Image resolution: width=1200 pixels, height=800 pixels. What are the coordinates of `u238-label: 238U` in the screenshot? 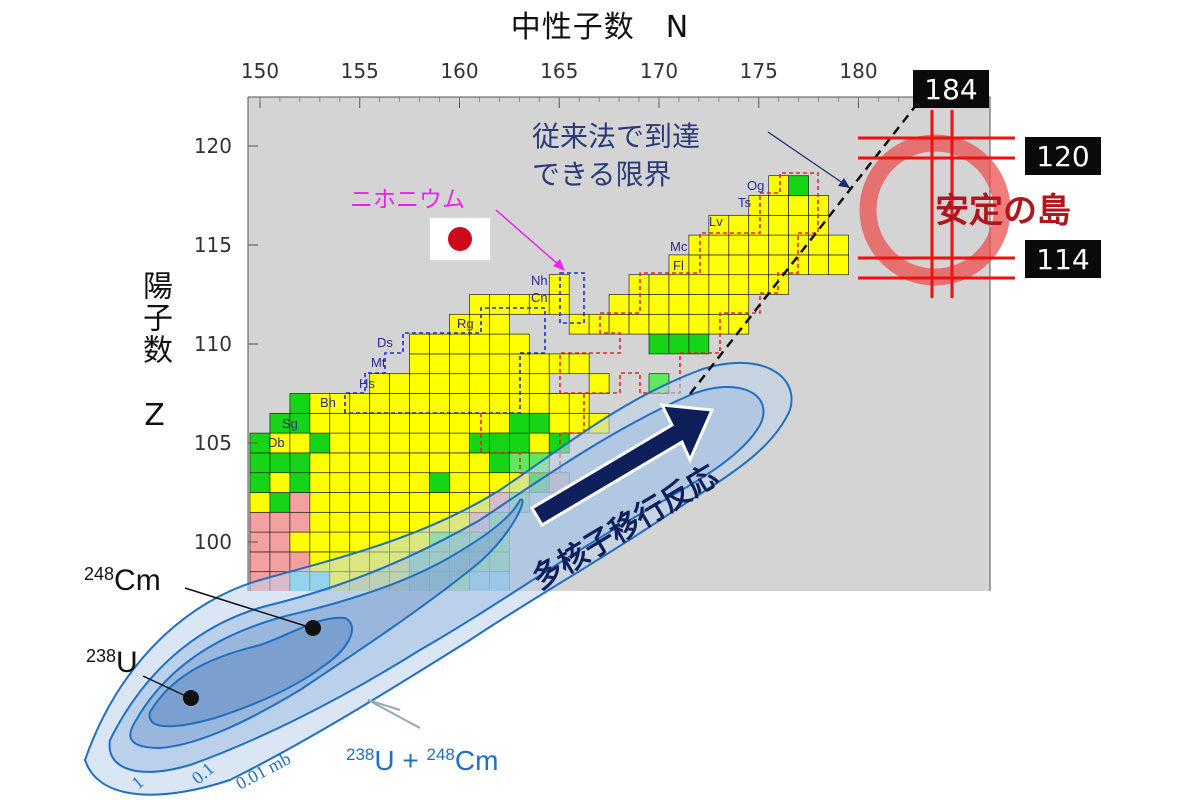 It's located at (112, 662).